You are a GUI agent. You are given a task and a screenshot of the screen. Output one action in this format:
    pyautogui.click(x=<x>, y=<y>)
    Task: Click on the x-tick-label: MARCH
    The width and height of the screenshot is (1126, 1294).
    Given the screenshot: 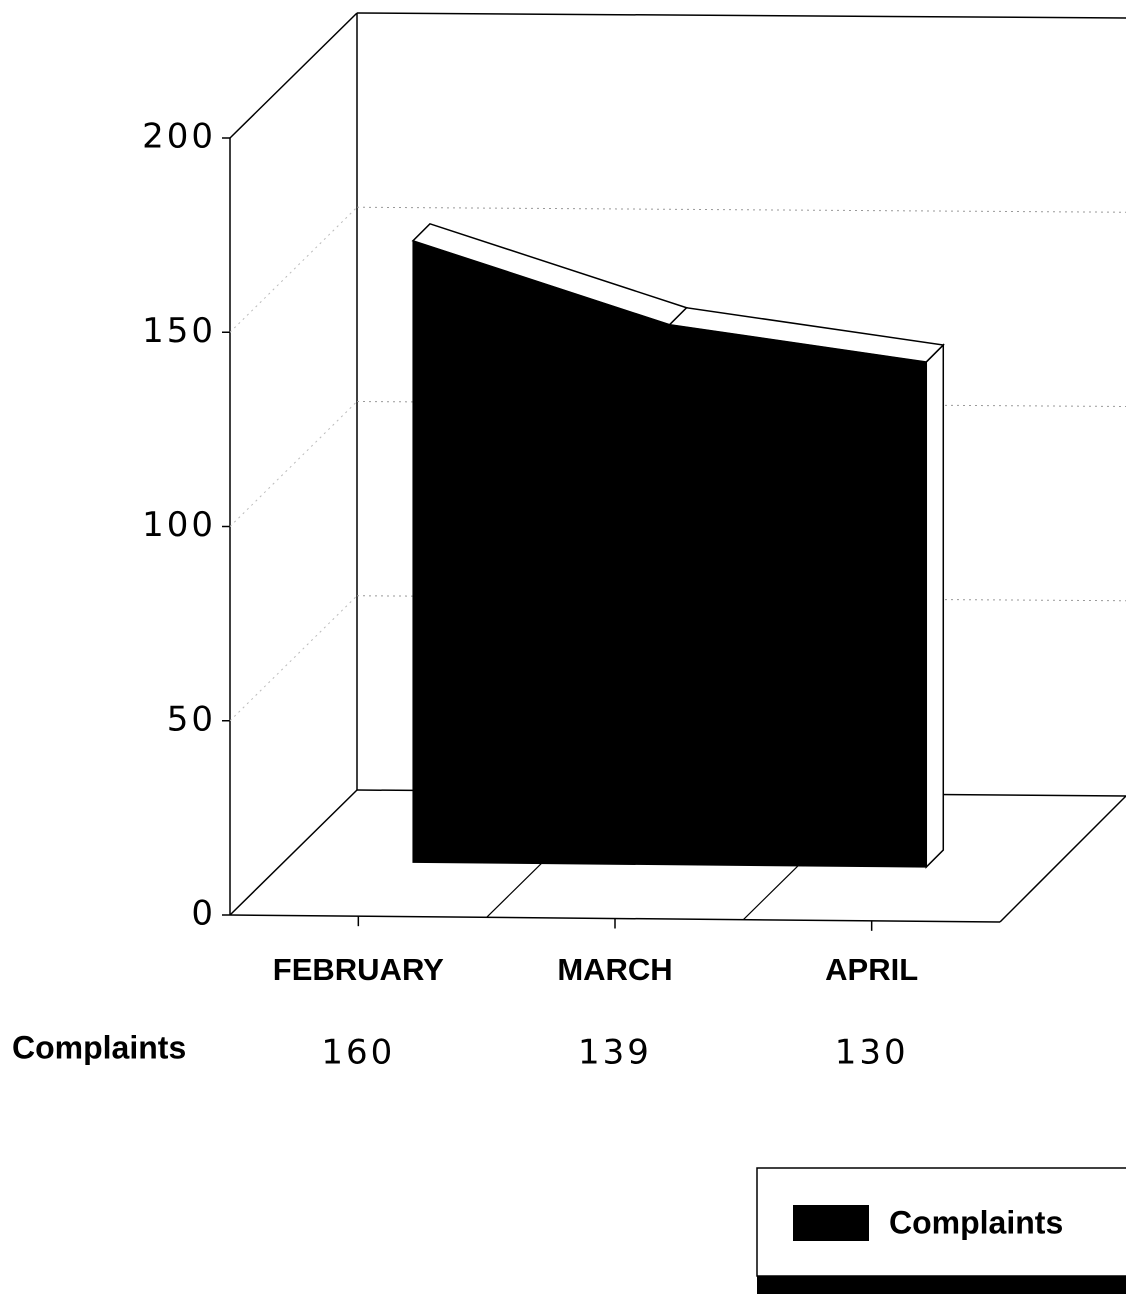 What is the action you would take?
    pyautogui.click(x=614, y=969)
    